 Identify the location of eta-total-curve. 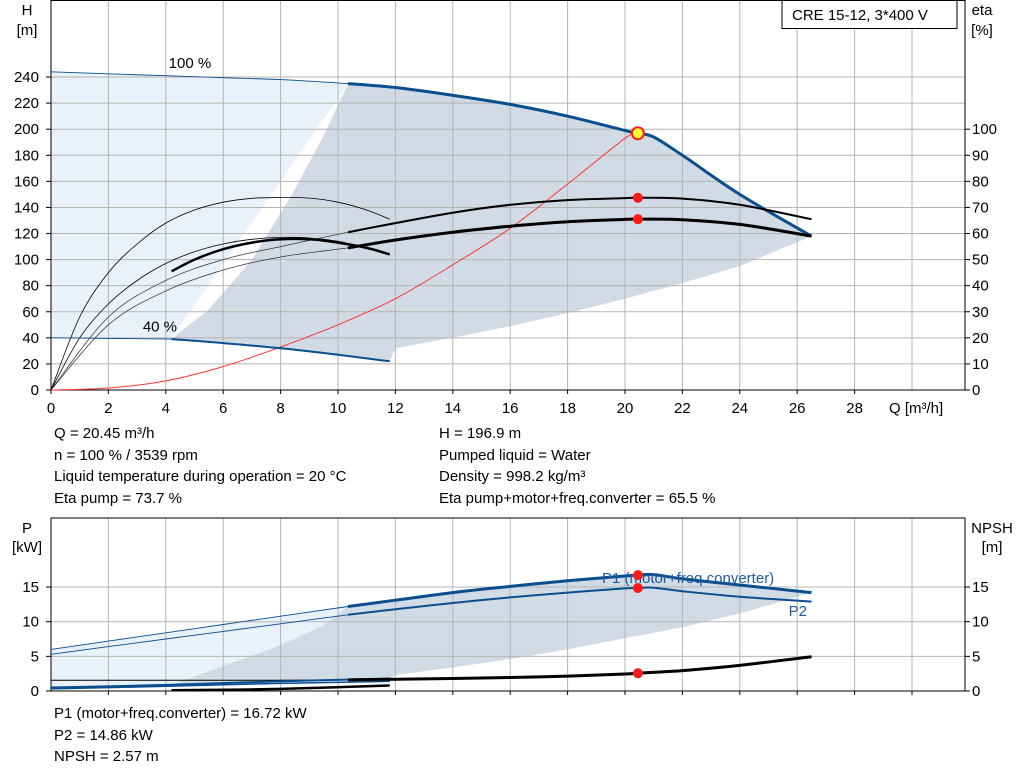
(579, 233).